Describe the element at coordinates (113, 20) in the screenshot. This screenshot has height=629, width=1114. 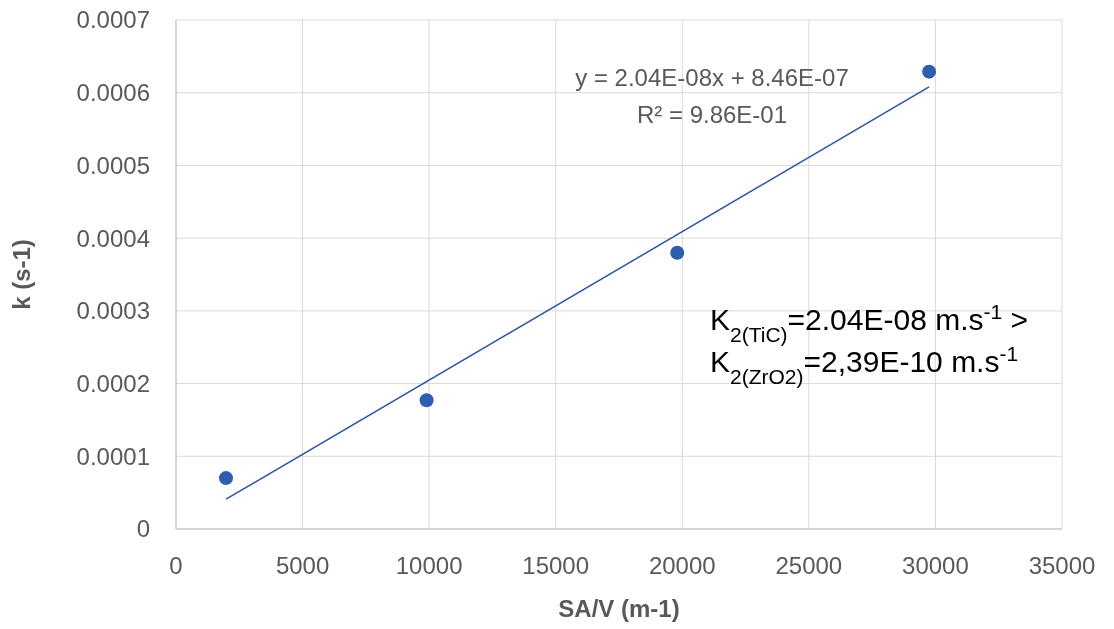
I see `y-tick-label: 0.0007` at that location.